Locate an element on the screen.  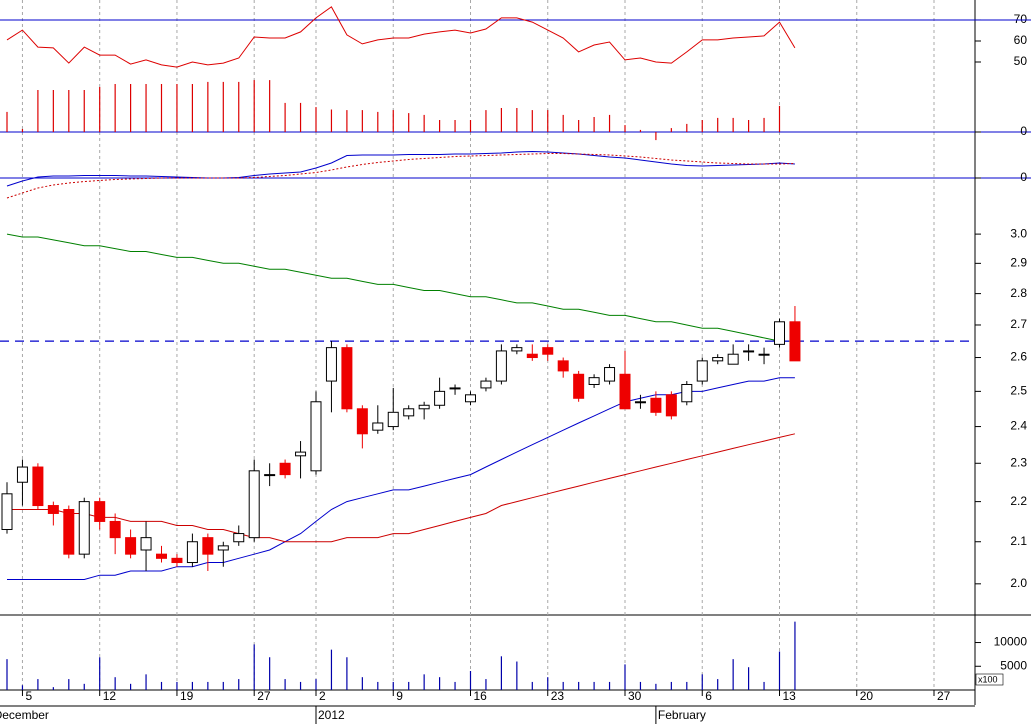
period-label: 2012 is located at coordinates (331, 715).